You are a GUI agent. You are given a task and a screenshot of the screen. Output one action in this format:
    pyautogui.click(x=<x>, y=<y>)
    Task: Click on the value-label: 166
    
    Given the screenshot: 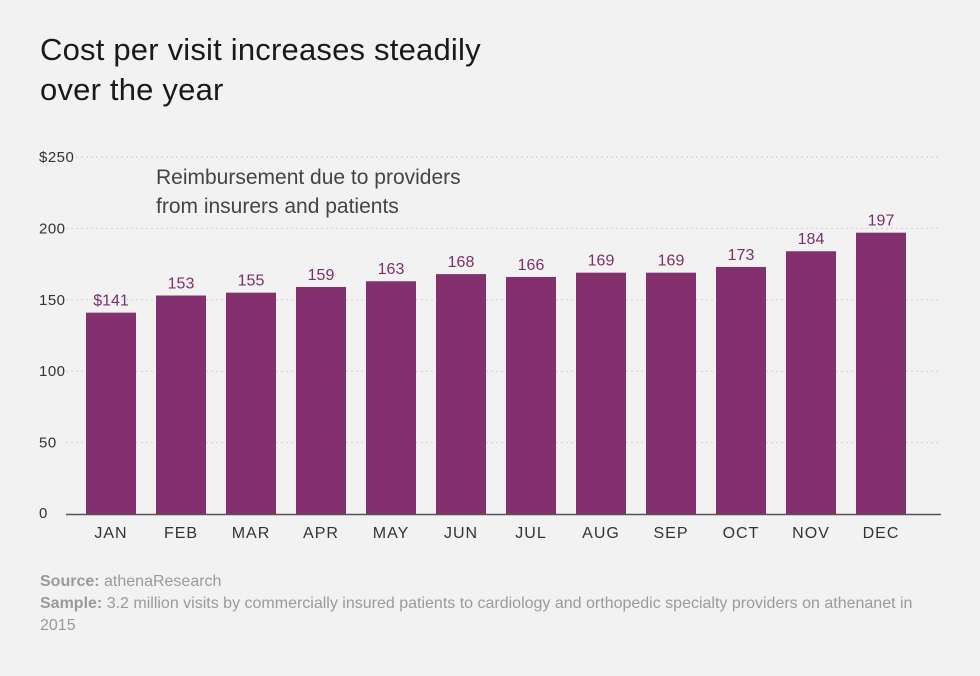 What is the action you would take?
    pyautogui.click(x=531, y=265)
    